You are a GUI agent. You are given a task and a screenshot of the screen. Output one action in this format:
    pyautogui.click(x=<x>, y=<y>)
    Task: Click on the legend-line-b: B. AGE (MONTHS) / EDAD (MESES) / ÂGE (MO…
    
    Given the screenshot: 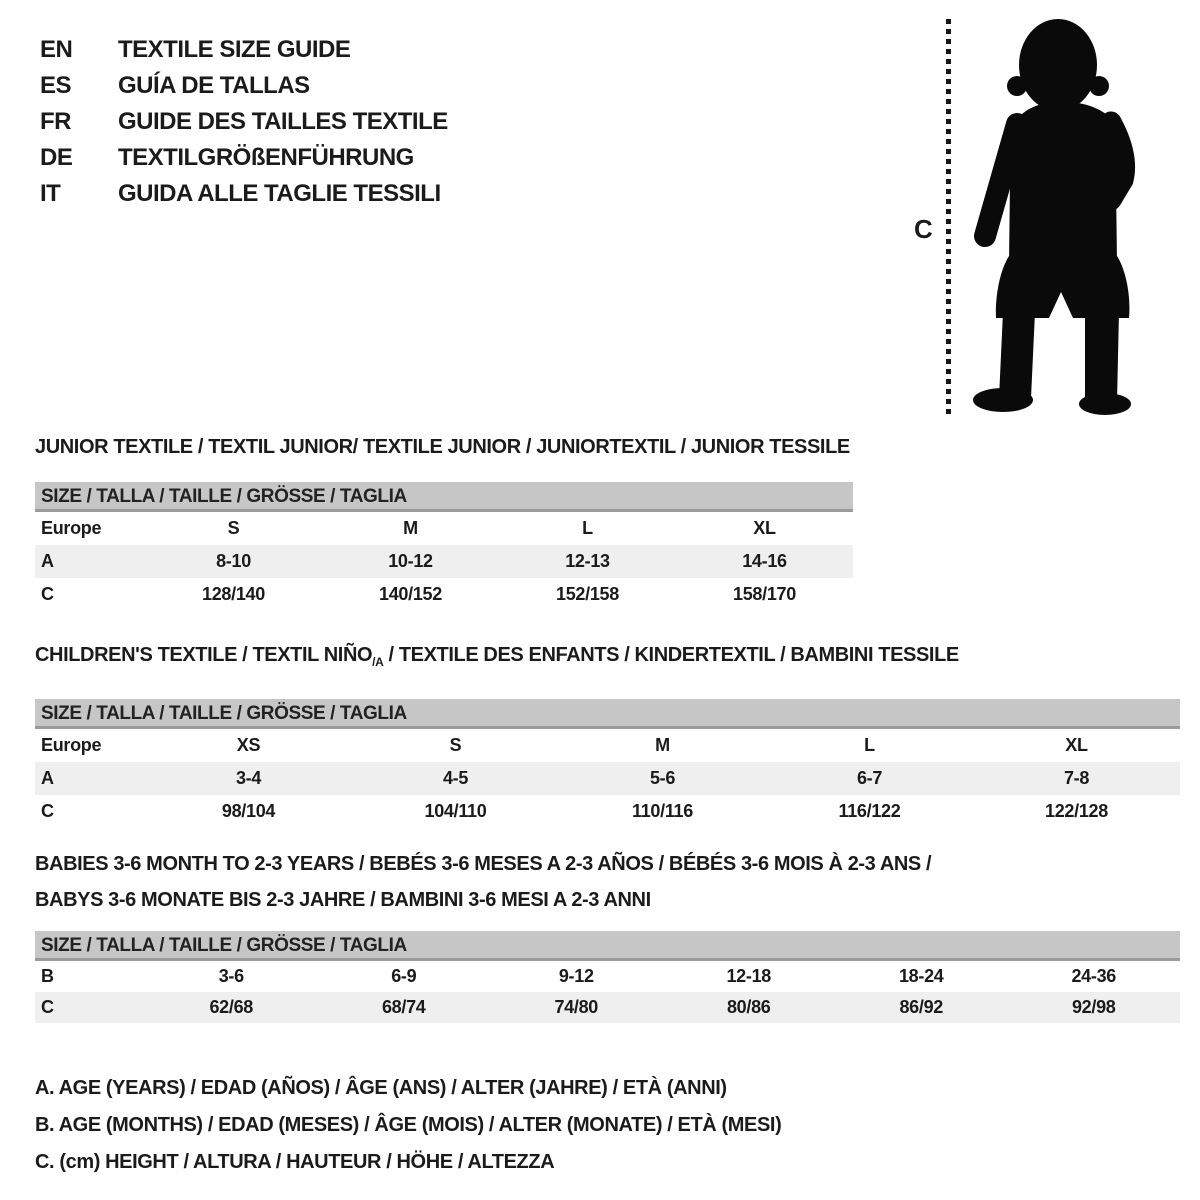 What is the action you would take?
    pyautogui.click(x=408, y=1125)
    